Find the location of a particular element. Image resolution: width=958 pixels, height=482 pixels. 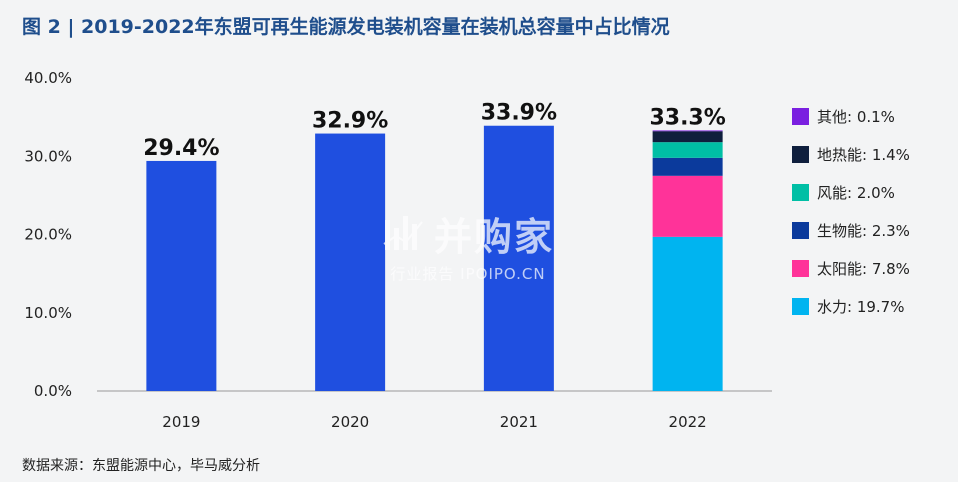

x-tick-label: 2019 is located at coordinates (181, 422).